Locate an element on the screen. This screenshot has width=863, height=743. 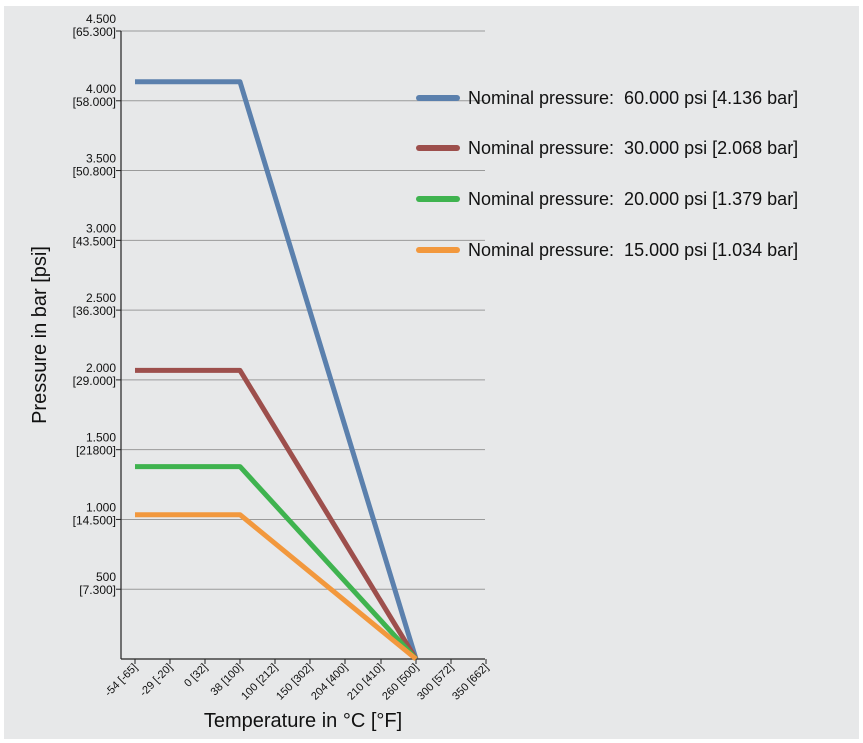
y-tick-label: 3.500 is located at coordinates (101, 159).